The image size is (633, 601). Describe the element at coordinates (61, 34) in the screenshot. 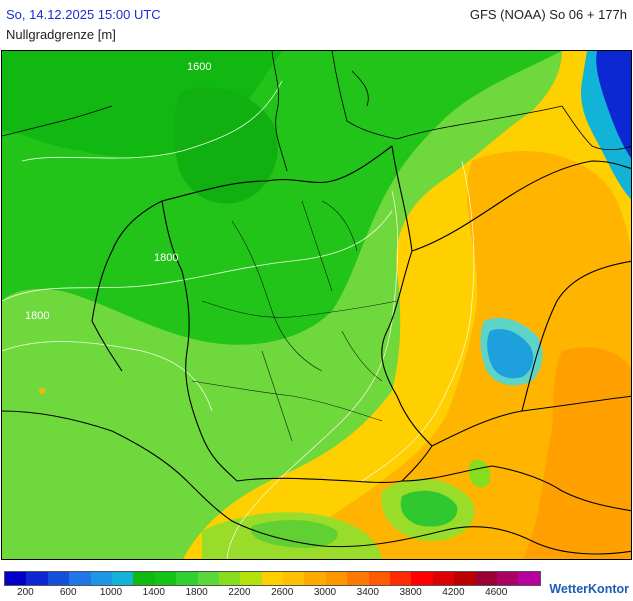

I see `parameter-title: Nullgradgrenze [m]` at that location.